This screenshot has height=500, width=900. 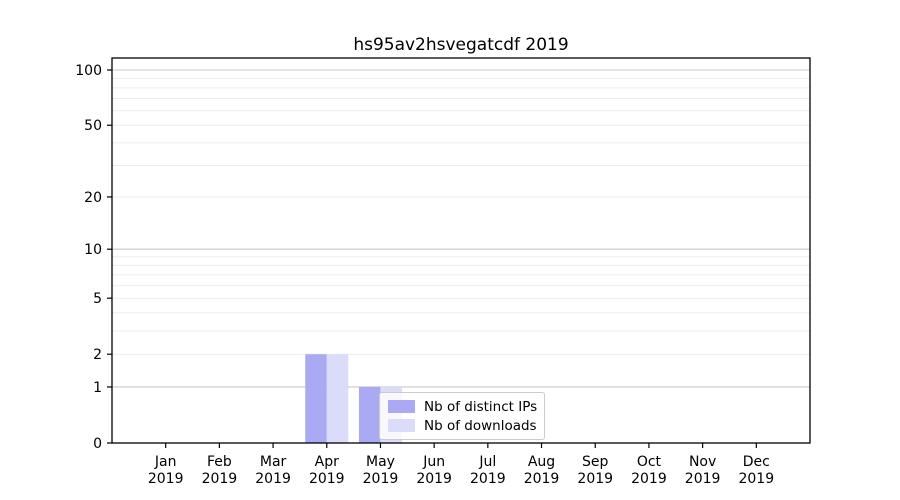 I want to click on y-tick-label-100: 100, so click(x=88, y=71).